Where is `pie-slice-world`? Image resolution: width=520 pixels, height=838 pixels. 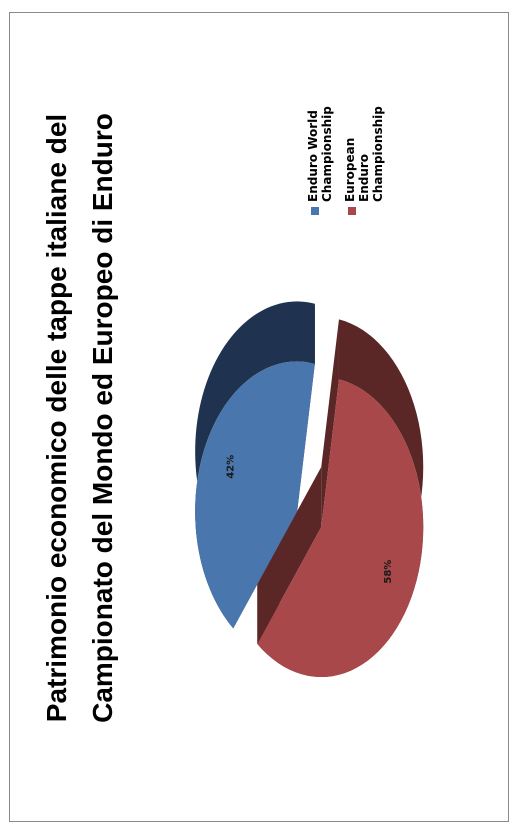
pie-slice-world is located at coordinates (255, 495).